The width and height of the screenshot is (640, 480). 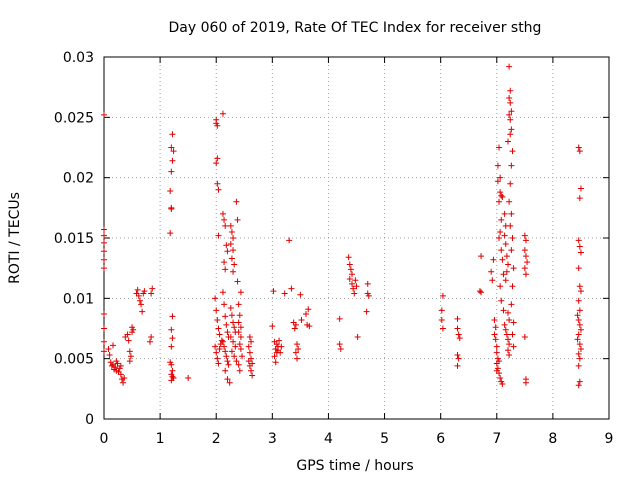 What do you see at coordinates (328, 439) in the screenshot?
I see `x-tick-label: 4` at bounding box center [328, 439].